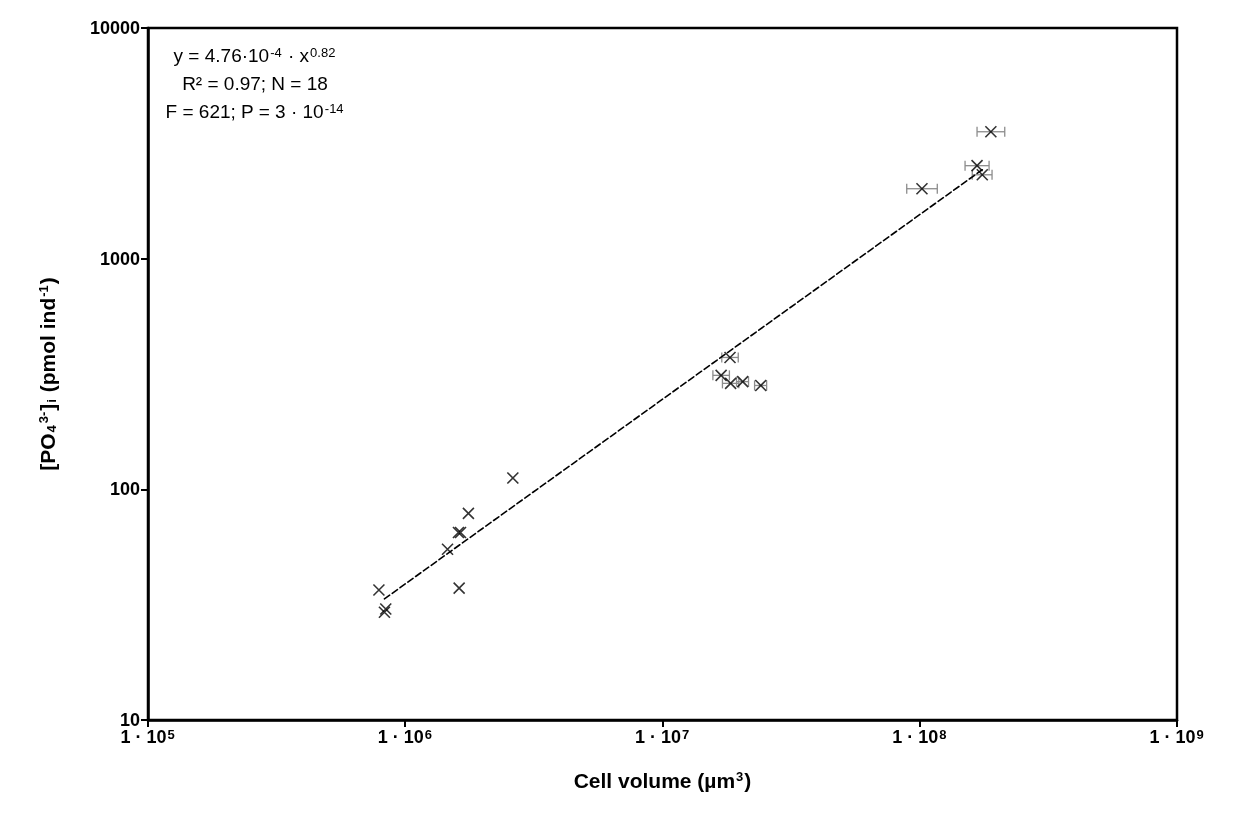 The image size is (1243, 819). Describe the element at coordinates (129, 720) in the screenshot. I see `y-tick-label: 10` at that location.